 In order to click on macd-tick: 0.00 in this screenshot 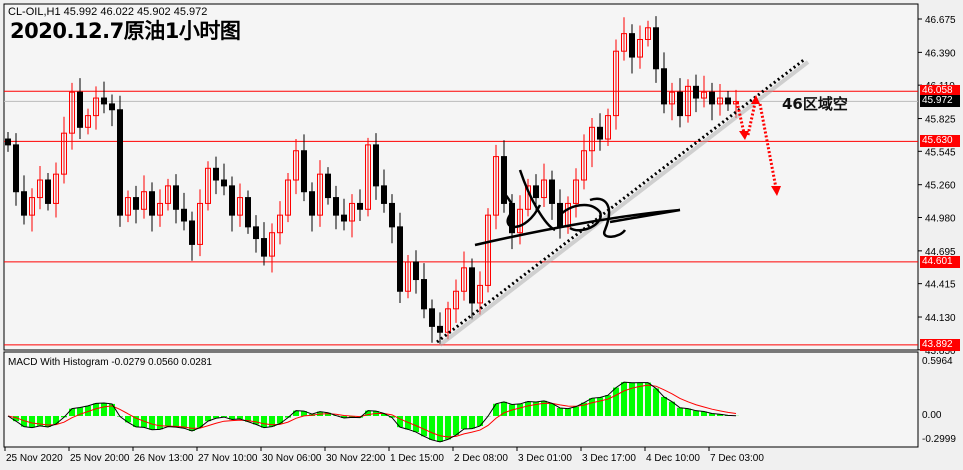, I will do `click(932, 415)`.